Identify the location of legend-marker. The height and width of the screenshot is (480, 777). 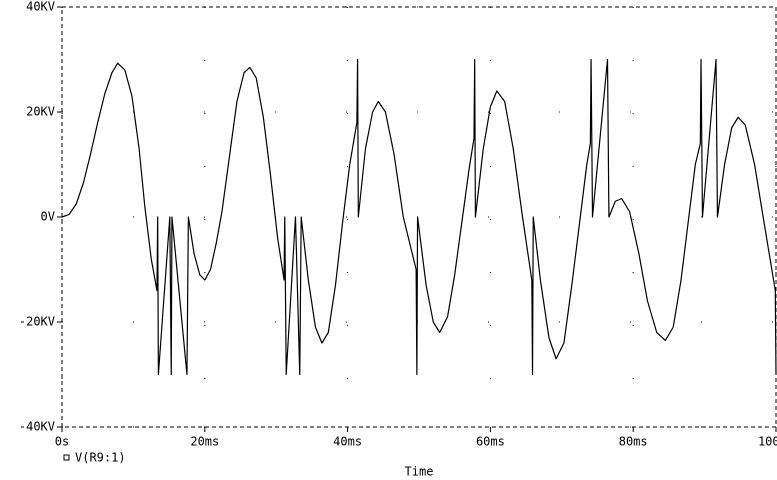
(66, 457).